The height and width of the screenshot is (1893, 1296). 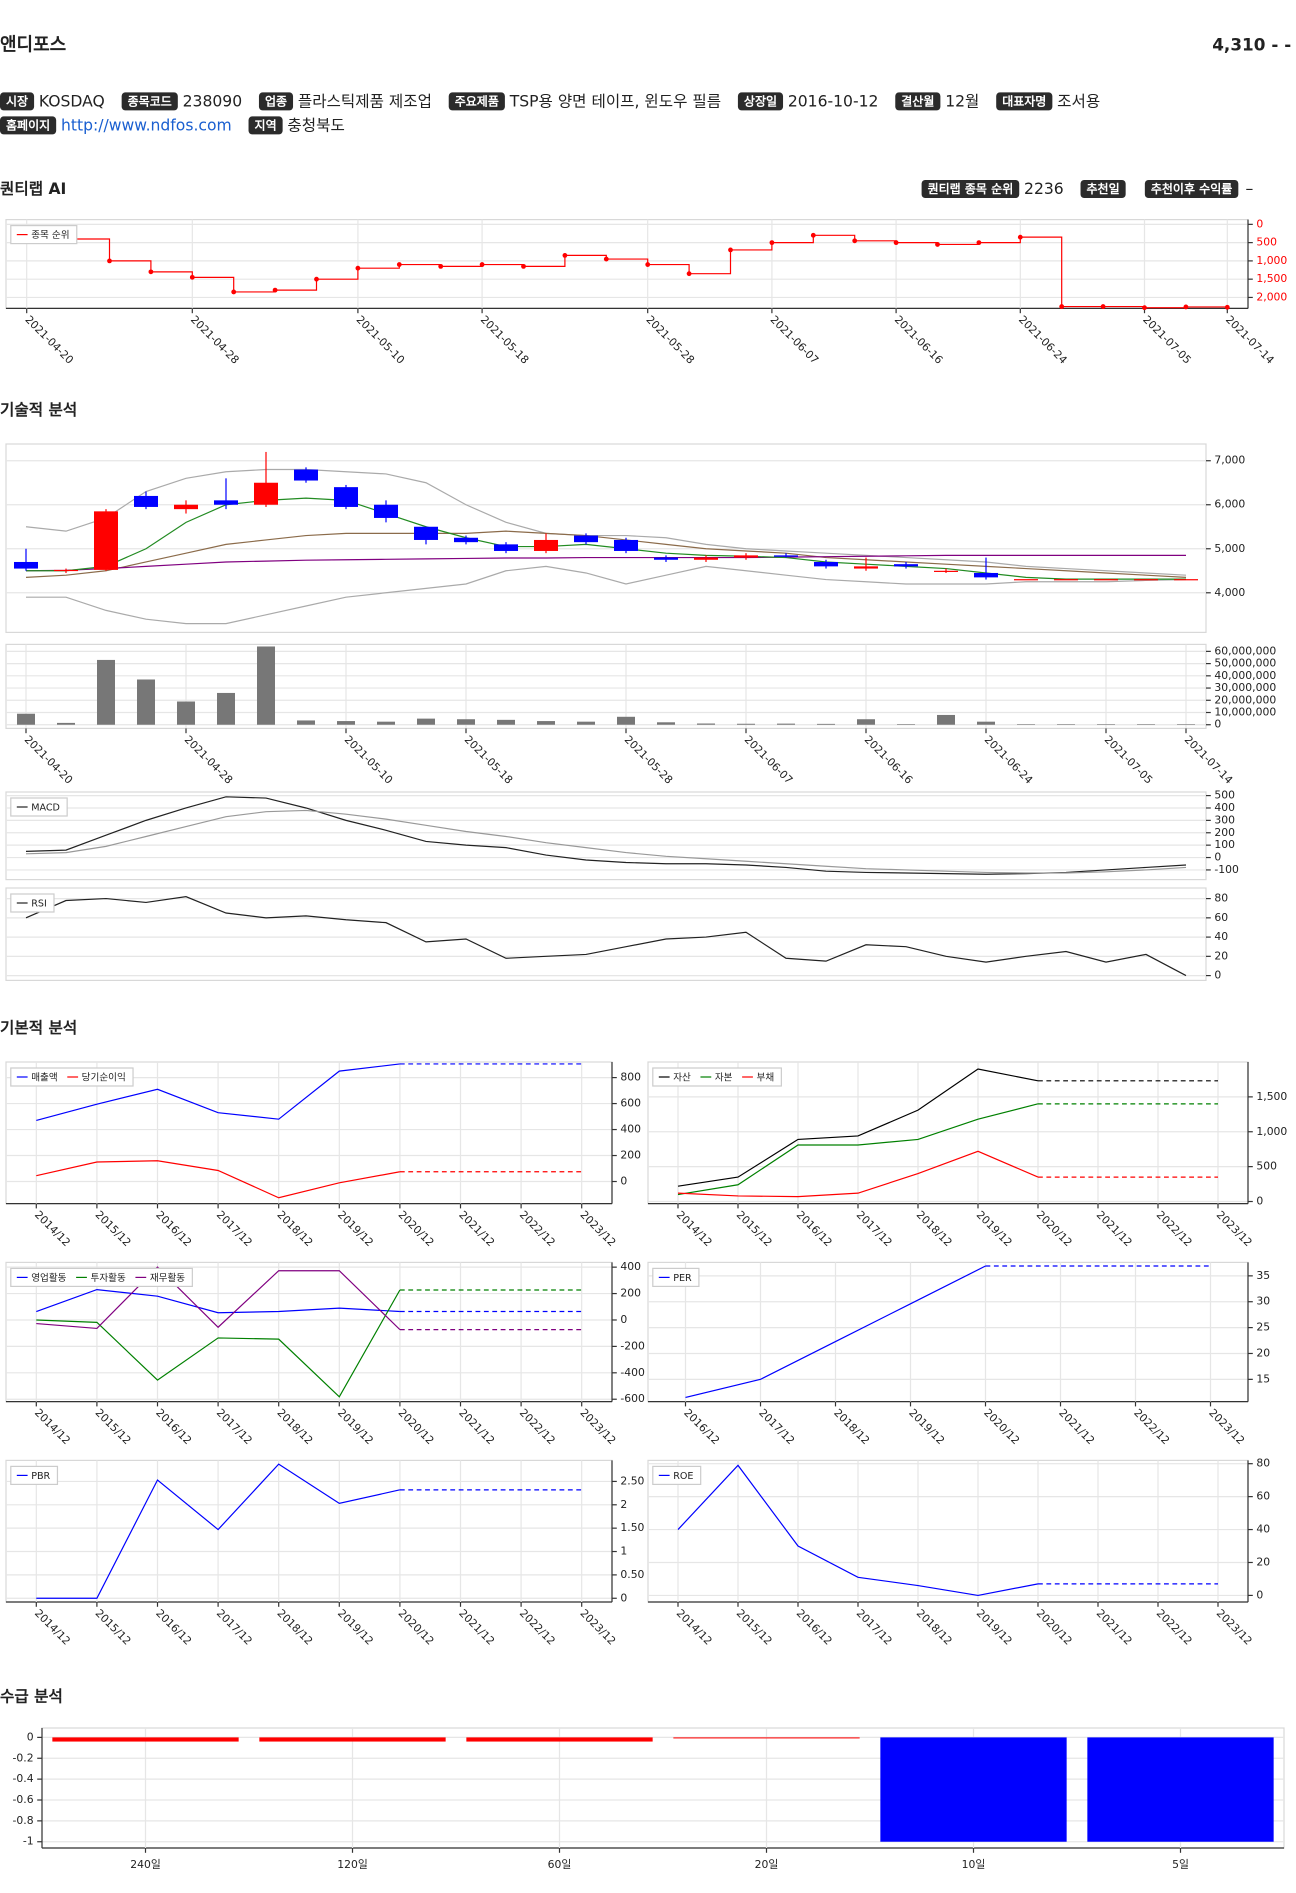 What do you see at coordinates (17, 101) in the screenshot?
I see `info-tag` at bounding box center [17, 101].